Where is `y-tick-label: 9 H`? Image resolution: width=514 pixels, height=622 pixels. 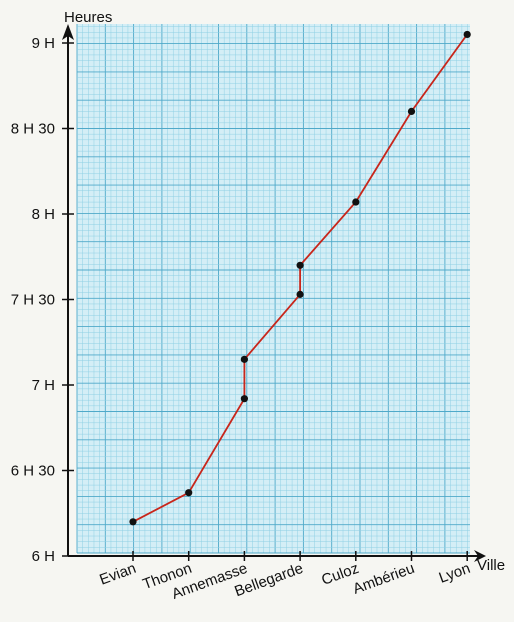
y-tick-label: 9 H is located at coordinates (43, 43).